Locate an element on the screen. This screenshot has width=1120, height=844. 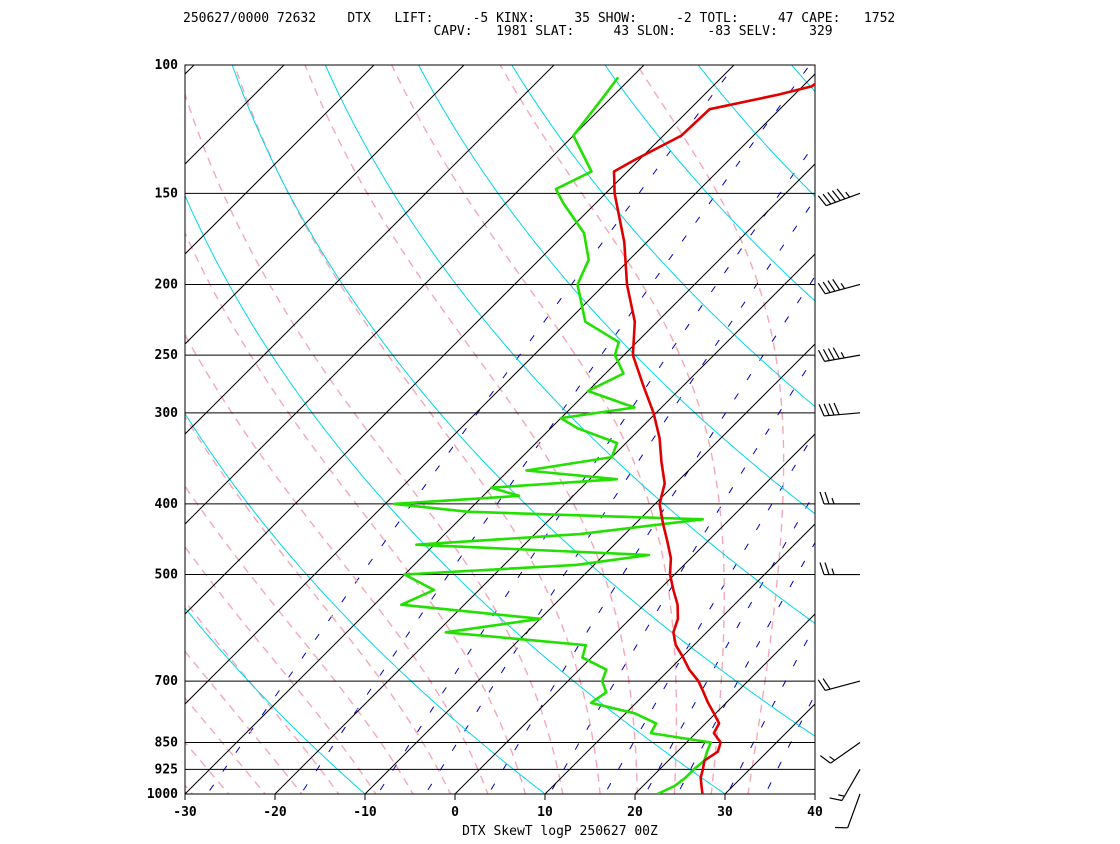
temperature-tick-label: 30 is located at coordinates (725, 812).